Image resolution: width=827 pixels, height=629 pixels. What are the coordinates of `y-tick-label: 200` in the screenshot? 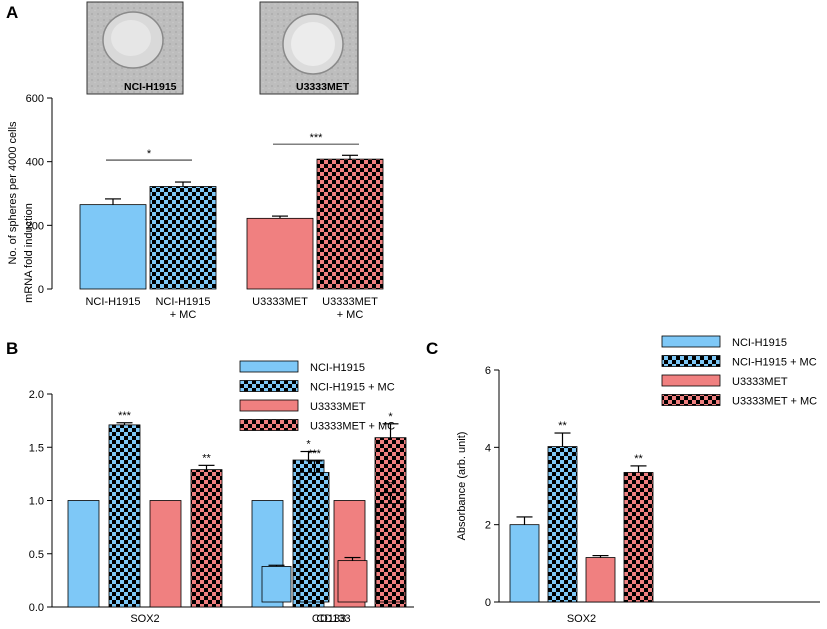 It's located at (35, 226).